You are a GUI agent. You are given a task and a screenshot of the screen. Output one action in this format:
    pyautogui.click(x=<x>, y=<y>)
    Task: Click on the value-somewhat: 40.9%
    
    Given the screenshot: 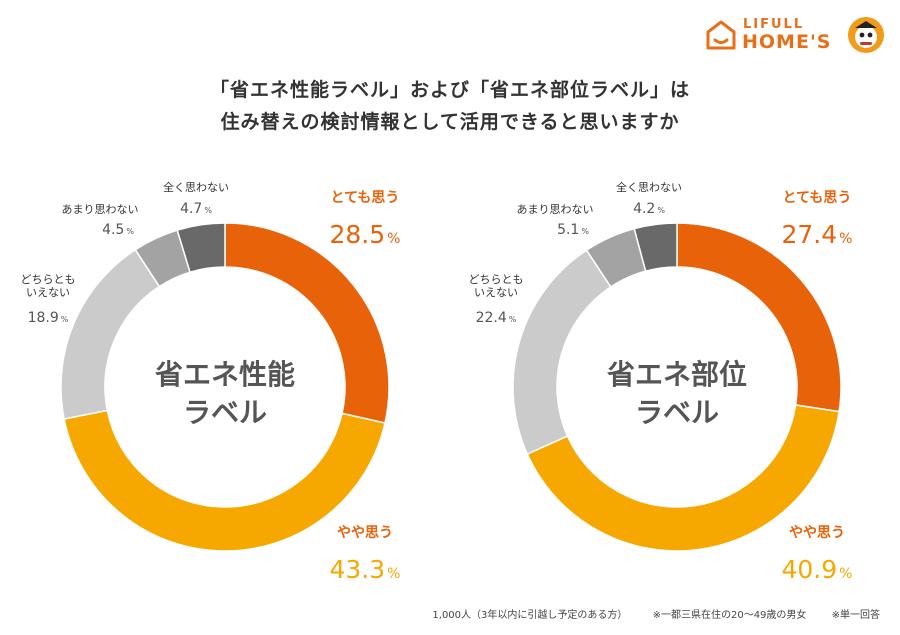 What is the action you would take?
    pyautogui.click(x=817, y=569)
    